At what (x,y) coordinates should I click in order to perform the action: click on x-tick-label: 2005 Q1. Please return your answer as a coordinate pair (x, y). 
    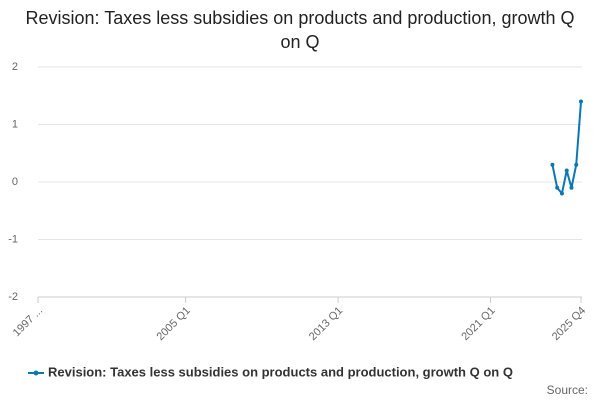
    Looking at the image, I should click on (174, 324).